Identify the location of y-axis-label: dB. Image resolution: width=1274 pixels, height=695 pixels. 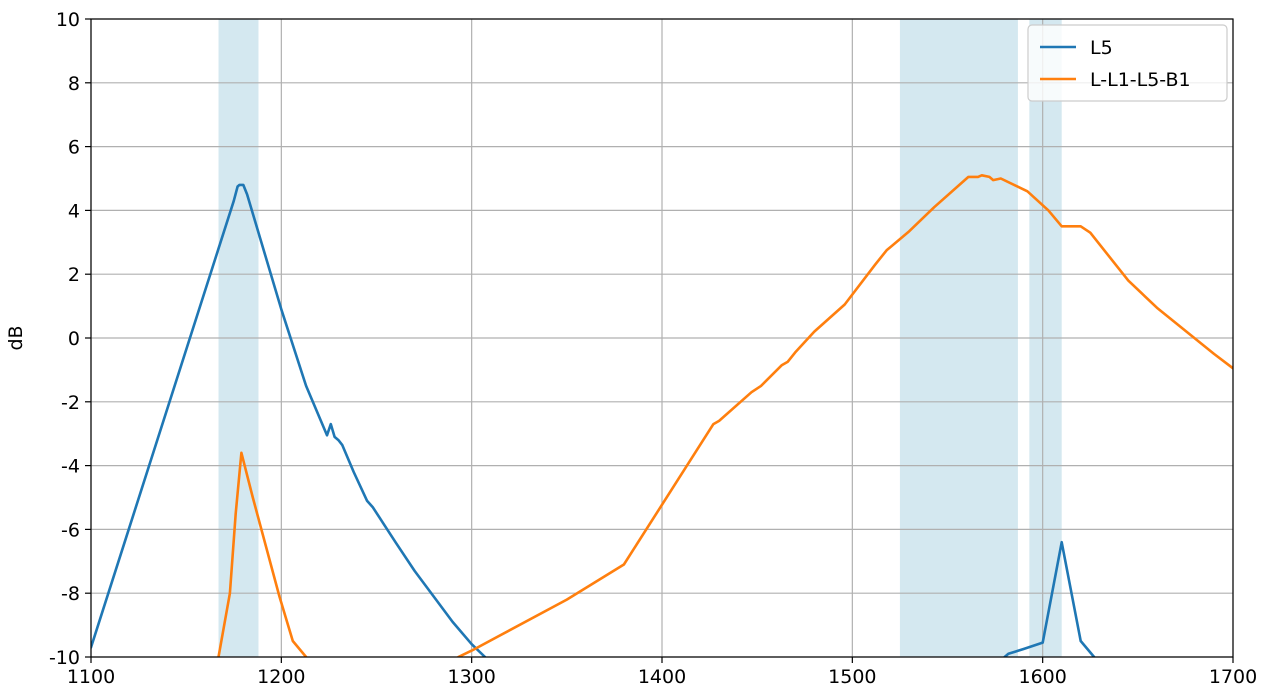
(16, 337).